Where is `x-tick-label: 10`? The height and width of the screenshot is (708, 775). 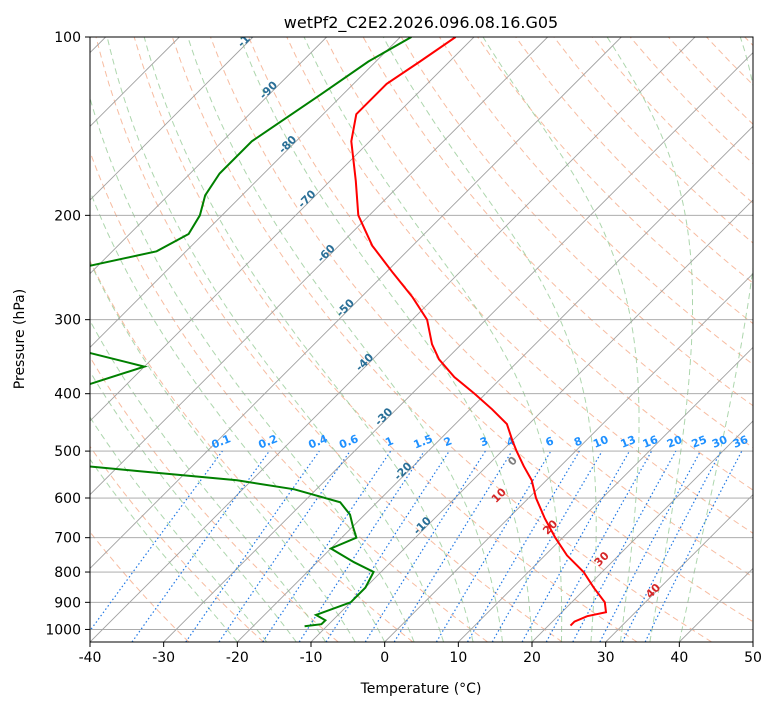
x-tick-label: 10 is located at coordinates (458, 658).